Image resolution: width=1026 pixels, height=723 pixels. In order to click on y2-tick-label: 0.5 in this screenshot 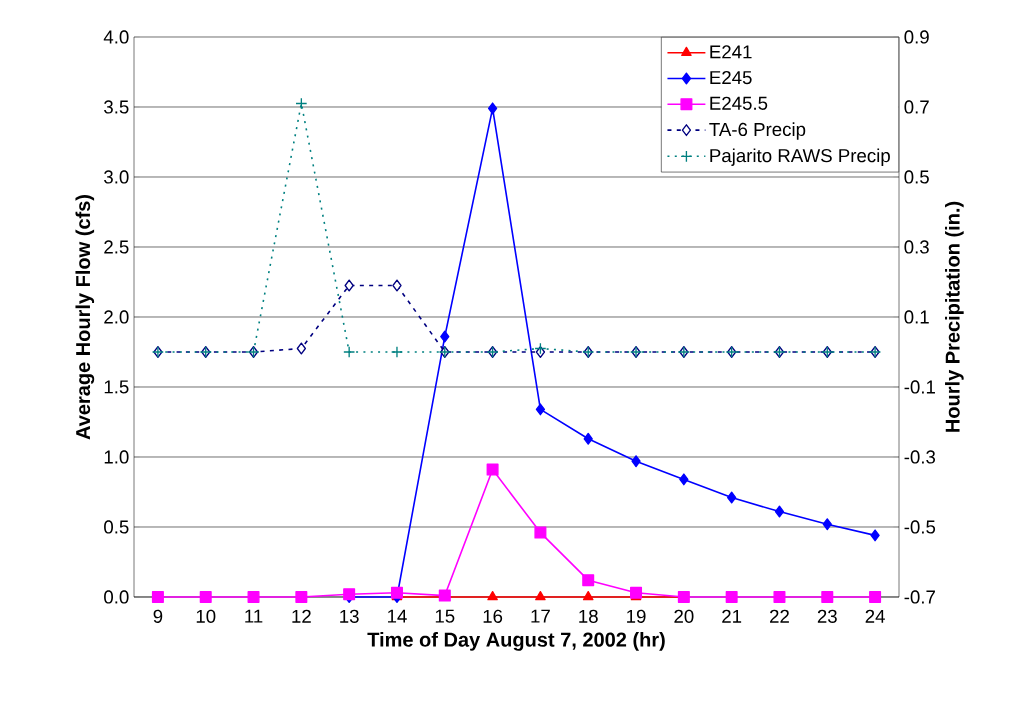, I will do `click(916, 177)`.